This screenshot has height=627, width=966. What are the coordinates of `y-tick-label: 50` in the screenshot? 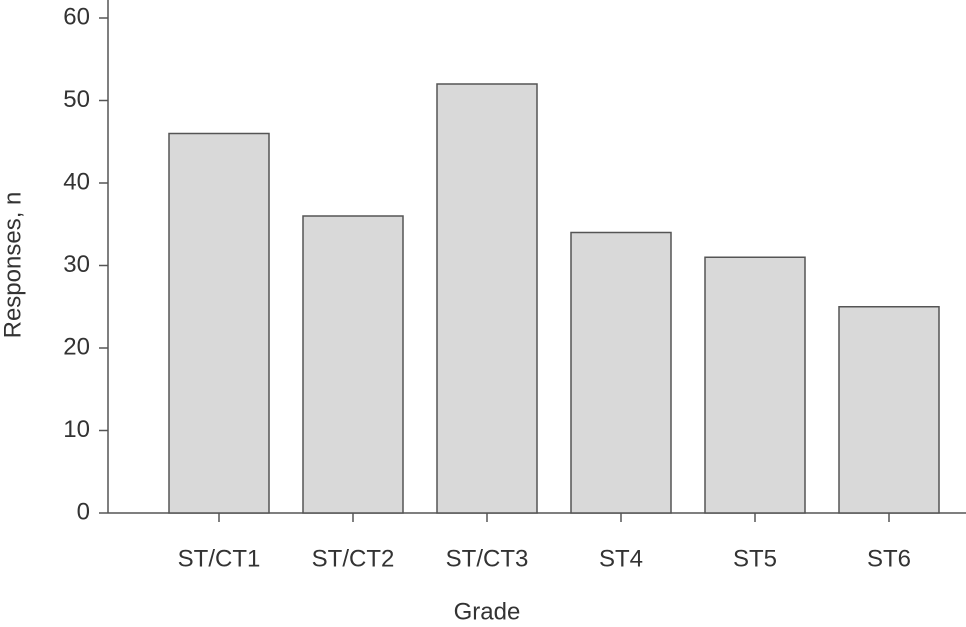 It's located at (76, 99).